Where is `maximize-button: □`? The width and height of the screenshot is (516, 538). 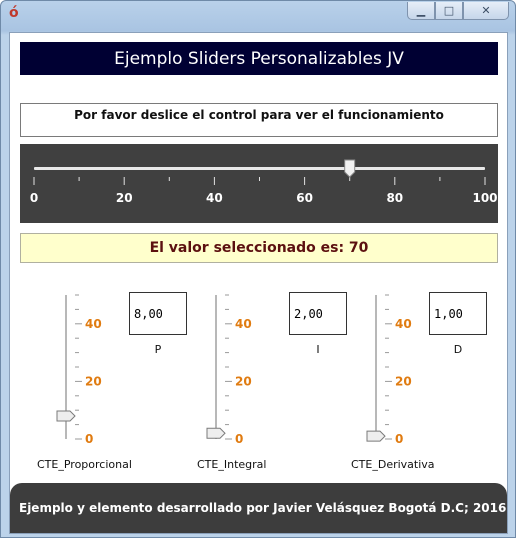 maximize-button: □ is located at coordinates (449, 11).